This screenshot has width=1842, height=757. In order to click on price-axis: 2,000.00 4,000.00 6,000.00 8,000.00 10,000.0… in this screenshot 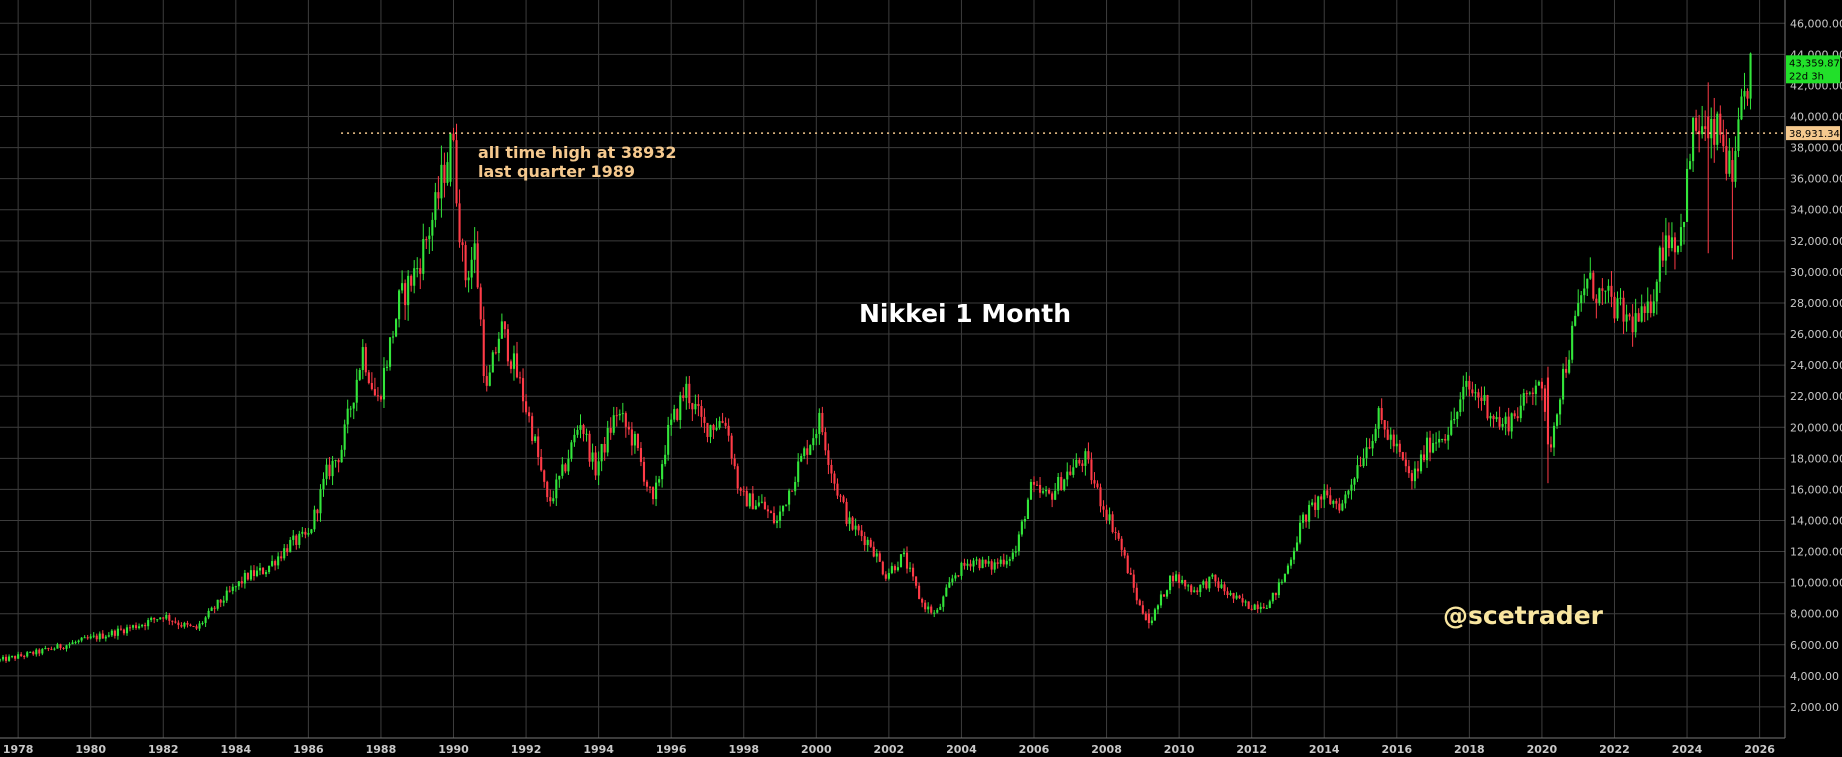, I will do `click(1813, 369)`.